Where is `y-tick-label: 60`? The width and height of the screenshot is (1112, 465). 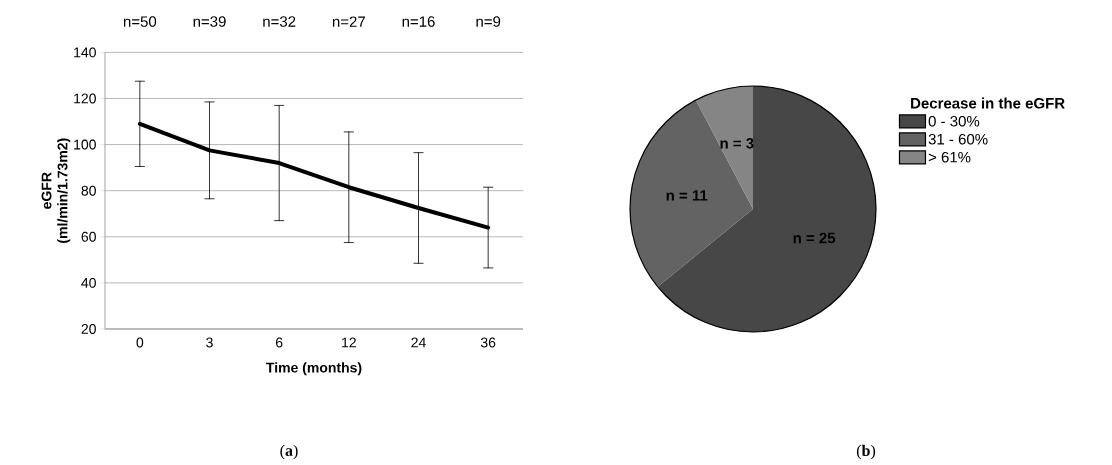 y-tick-label: 60 is located at coordinates (88, 236).